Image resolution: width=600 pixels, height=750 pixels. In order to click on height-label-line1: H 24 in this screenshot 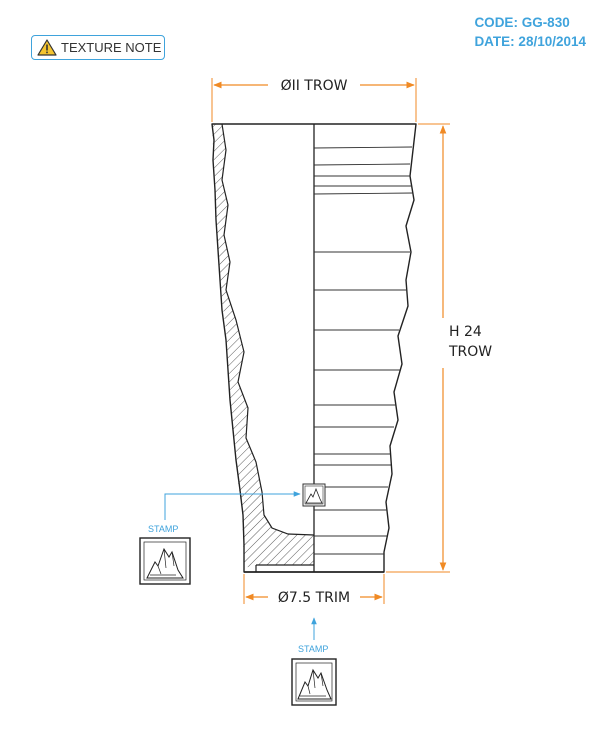, I will do `click(465, 332)`.